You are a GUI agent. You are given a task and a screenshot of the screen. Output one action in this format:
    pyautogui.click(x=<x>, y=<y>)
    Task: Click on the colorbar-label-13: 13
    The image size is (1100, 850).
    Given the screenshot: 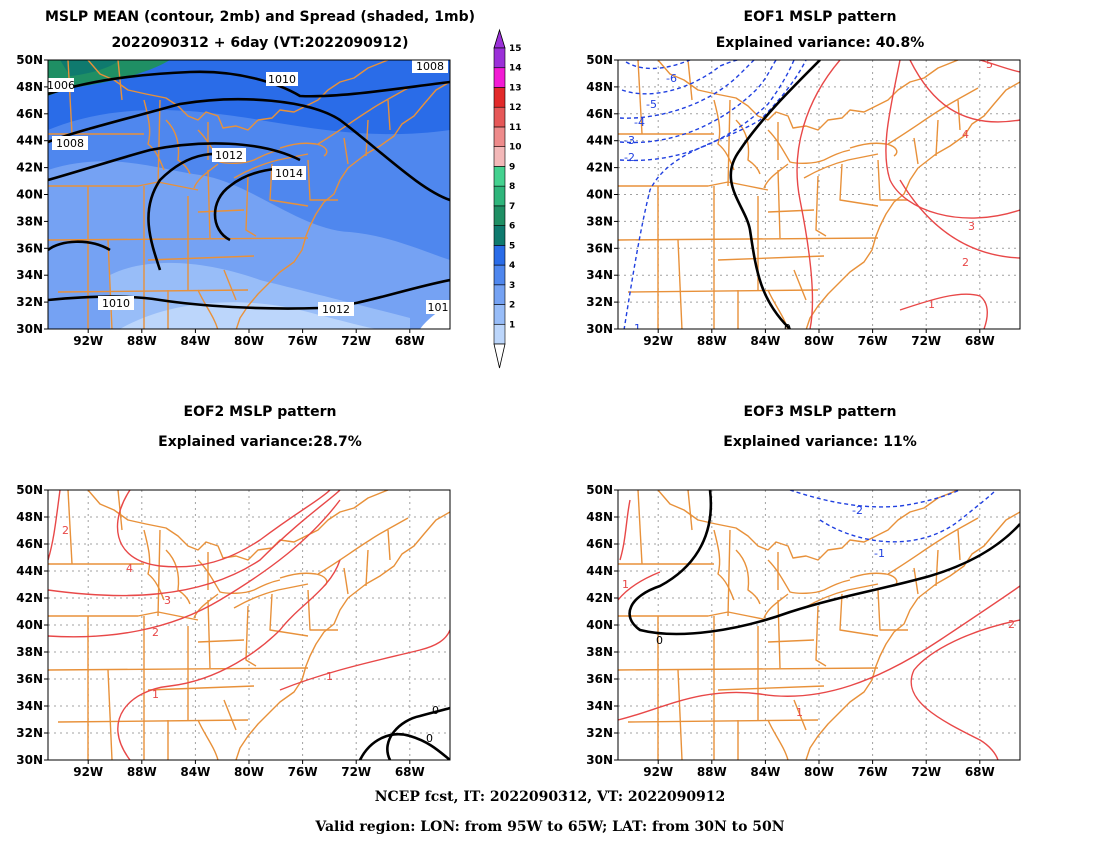 What is the action you would take?
    pyautogui.click(x=515, y=88)
    